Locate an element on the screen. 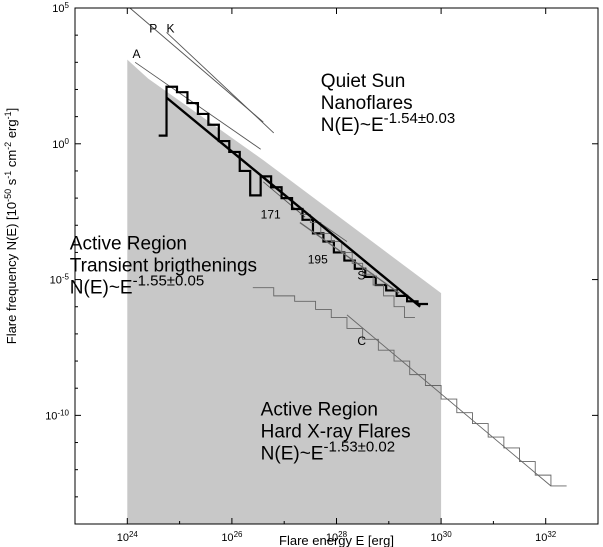  x-tick-label: 1032 is located at coordinates (546, 537).